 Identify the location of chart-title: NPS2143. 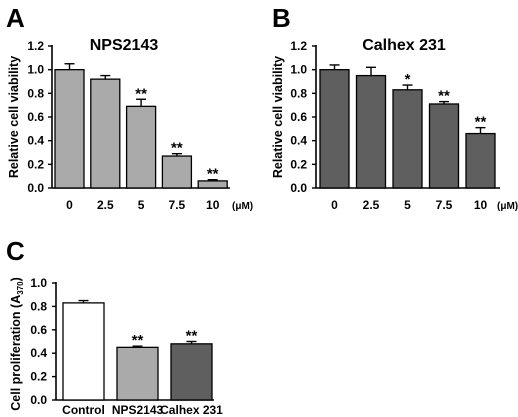
(124, 45).